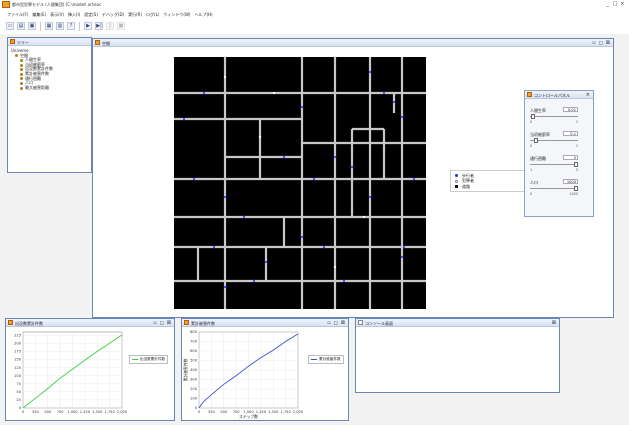 Image resolution: width=629 pixels, height=425 pixels. What do you see at coordinates (468, 181) in the screenshot?
I see `legend-label: 犯罪者` at bounding box center [468, 181].